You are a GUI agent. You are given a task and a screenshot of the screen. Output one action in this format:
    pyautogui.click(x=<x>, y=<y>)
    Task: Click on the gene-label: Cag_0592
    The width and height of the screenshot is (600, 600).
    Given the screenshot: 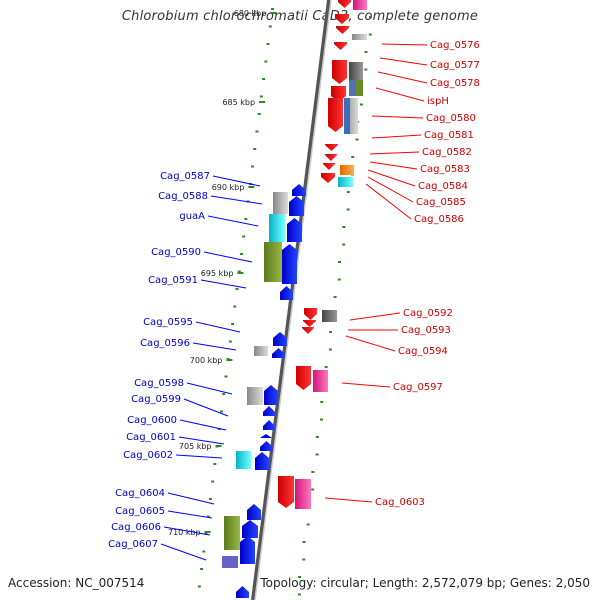 What is the action you would take?
    pyautogui.click(x=428, y=313)
    